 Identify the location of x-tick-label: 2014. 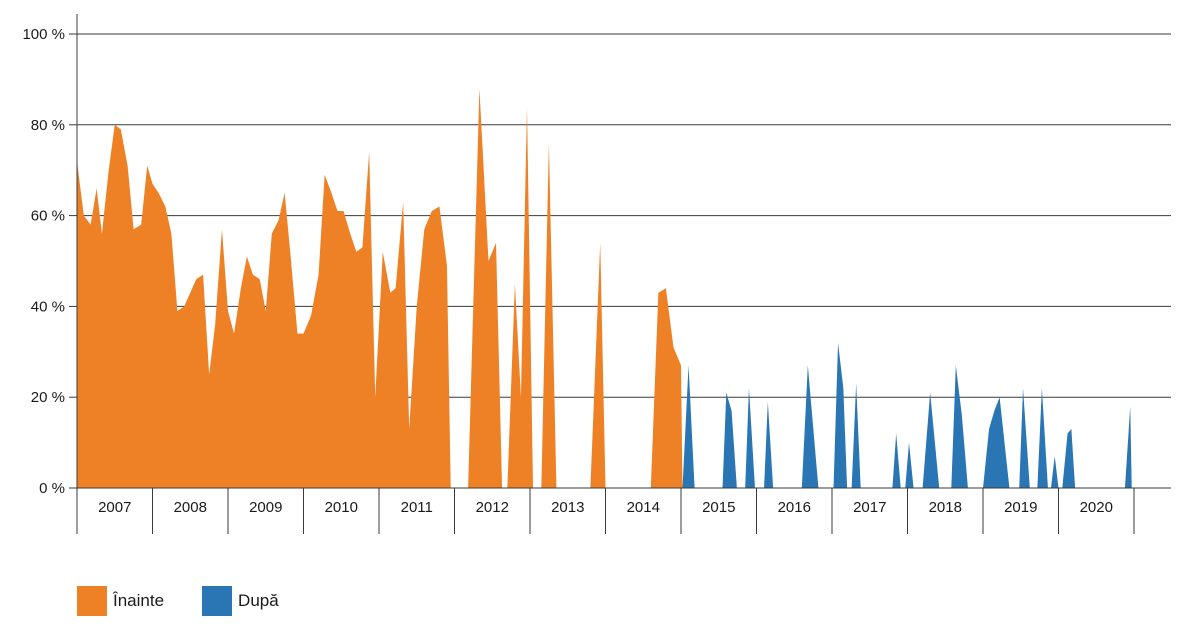
(643, 507).